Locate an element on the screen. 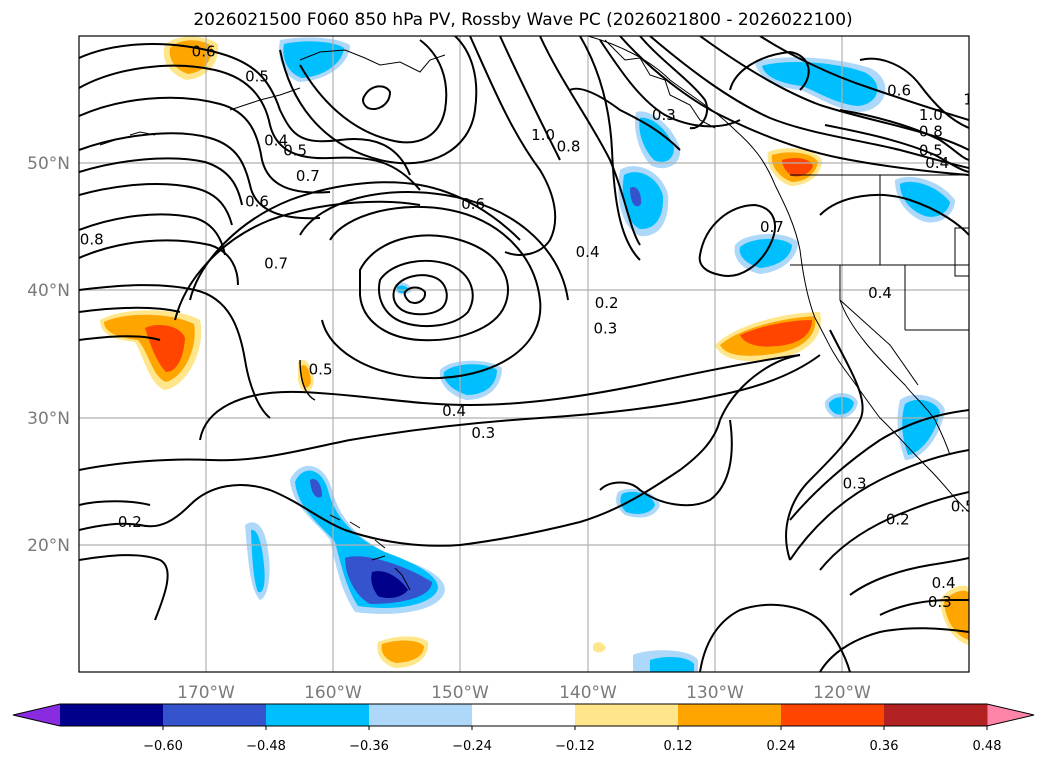 The height and width of the screenshot is (765, 1047). colorbar-extend-low is located at coordinates (36, 715).